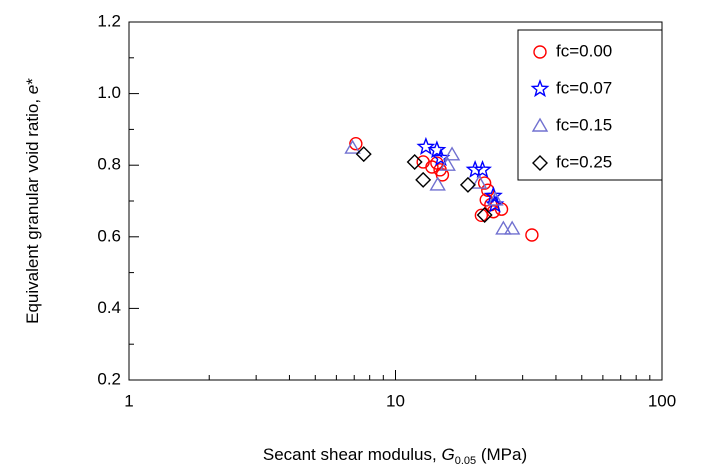  I want to click on y-tick-label: 1.0, so click(109, 92).